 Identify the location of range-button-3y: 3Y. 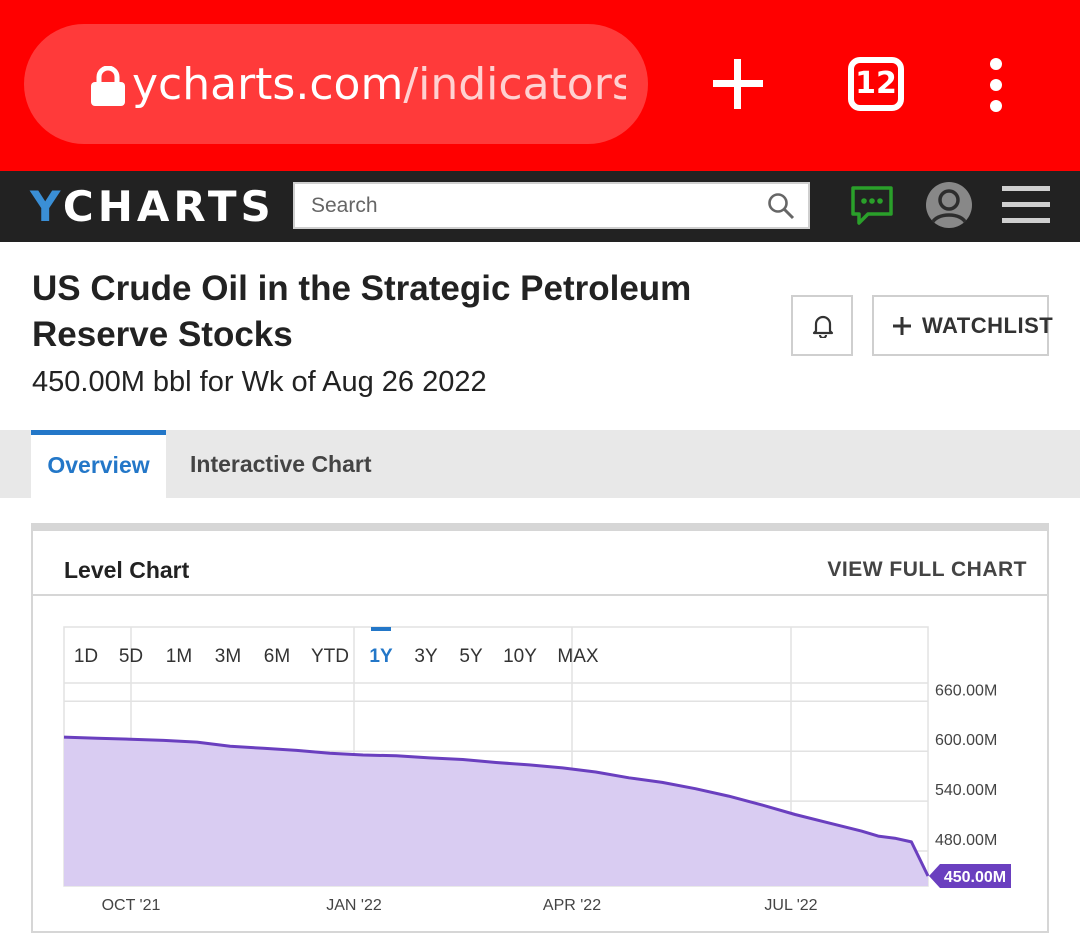
(426, 656).